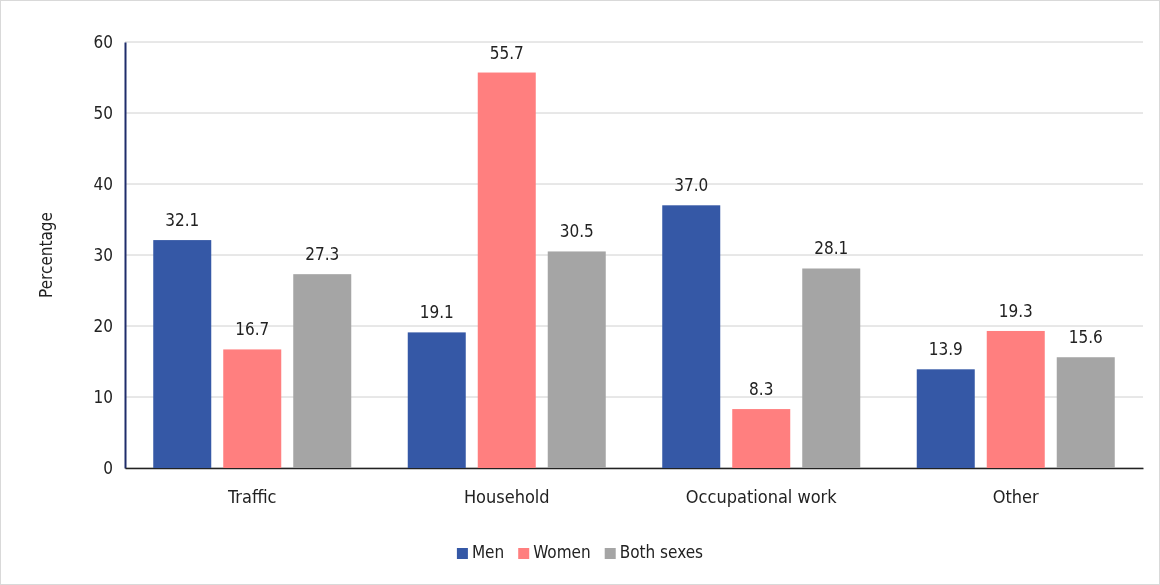 The height and width of the screenshot is (585, 1160). I want to click on x-tick-label: Occupational work, so click(761, 496).